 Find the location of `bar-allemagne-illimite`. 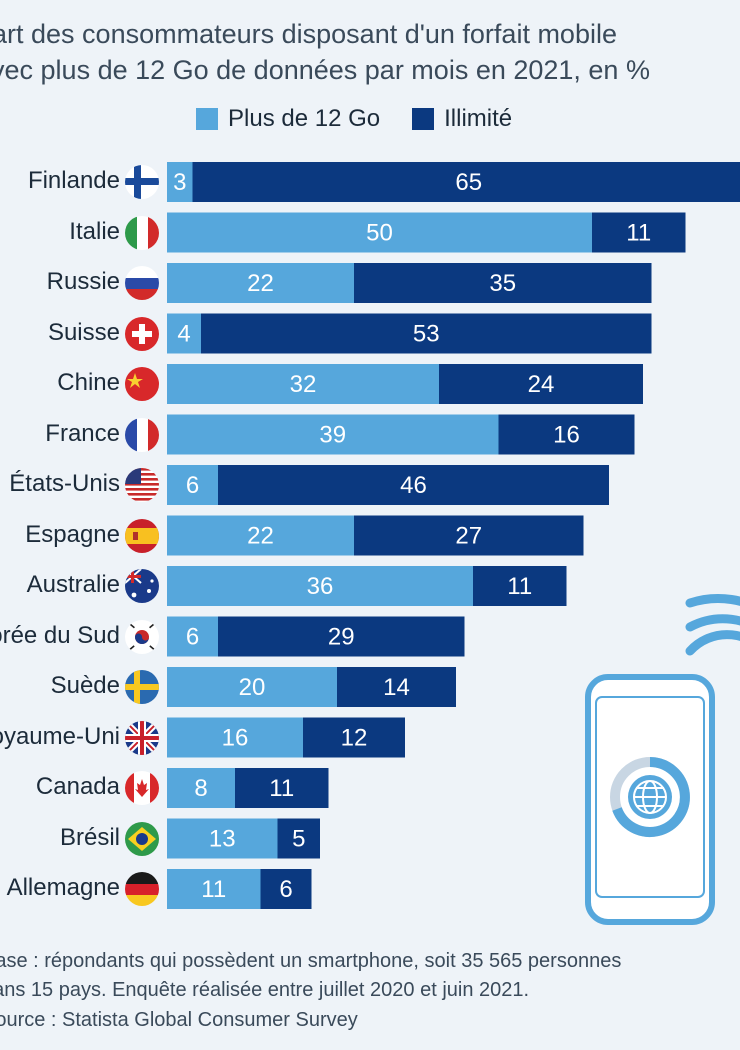

bar-allemagne-illimite is located at coordinates (286, 889).